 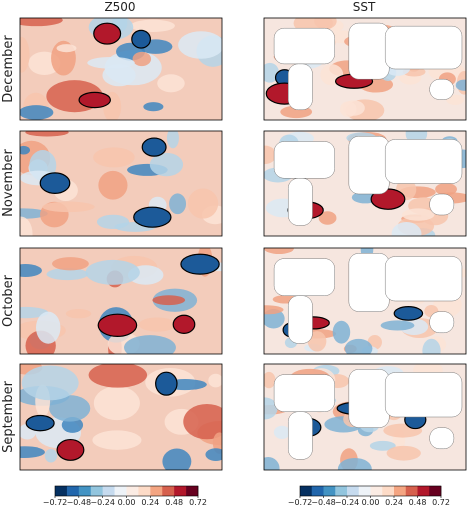 What do you see at coordinates (394, 502) in the screenshot?
I see `colorbar-tick-label: 0.24` at bounding box center [394, 502].